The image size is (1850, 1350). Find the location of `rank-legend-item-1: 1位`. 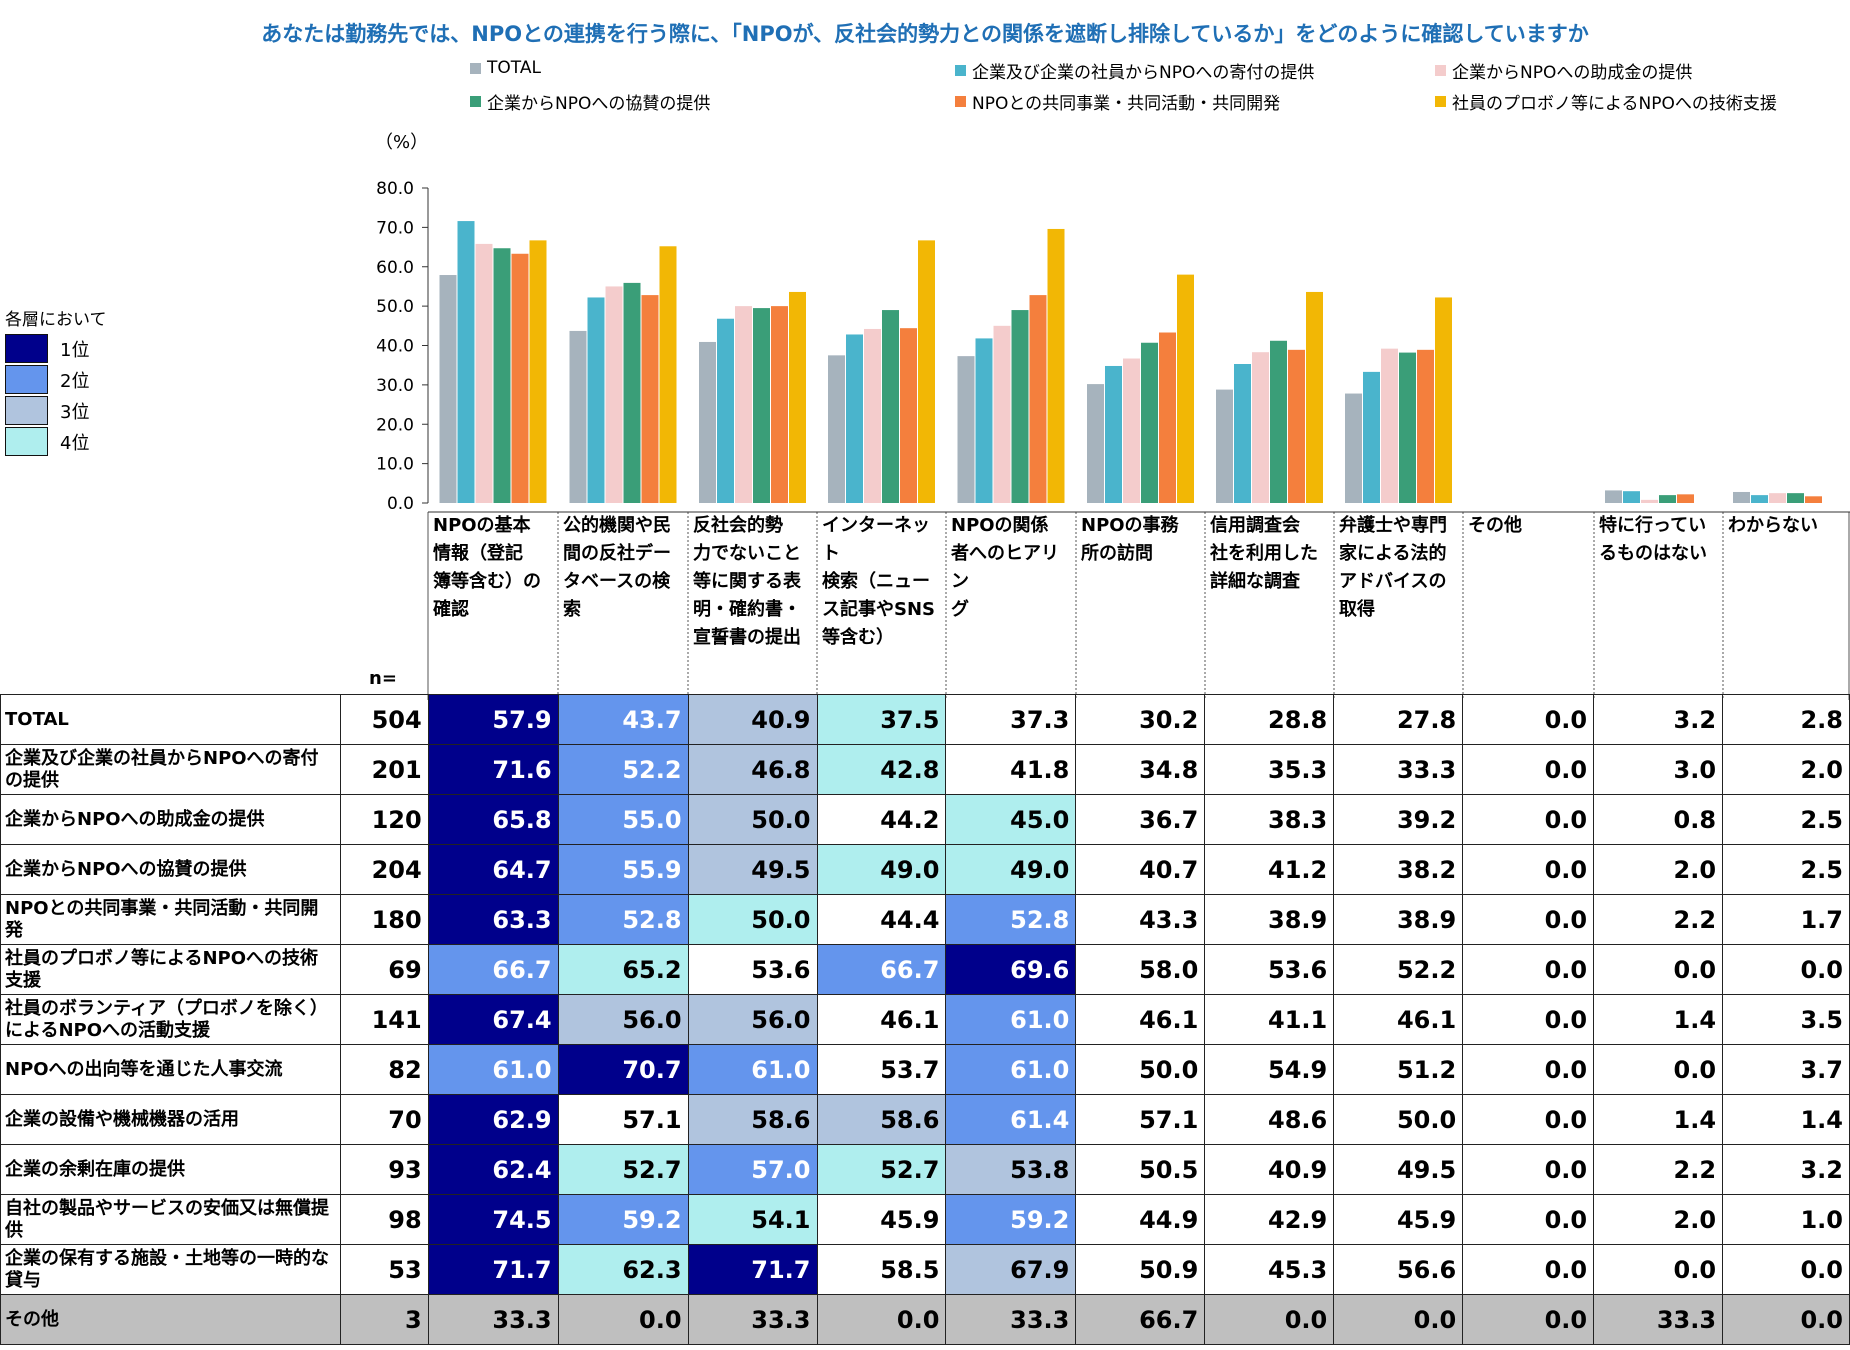

rank-legend-item-1: 1位 is located at coordinates (56, 348).